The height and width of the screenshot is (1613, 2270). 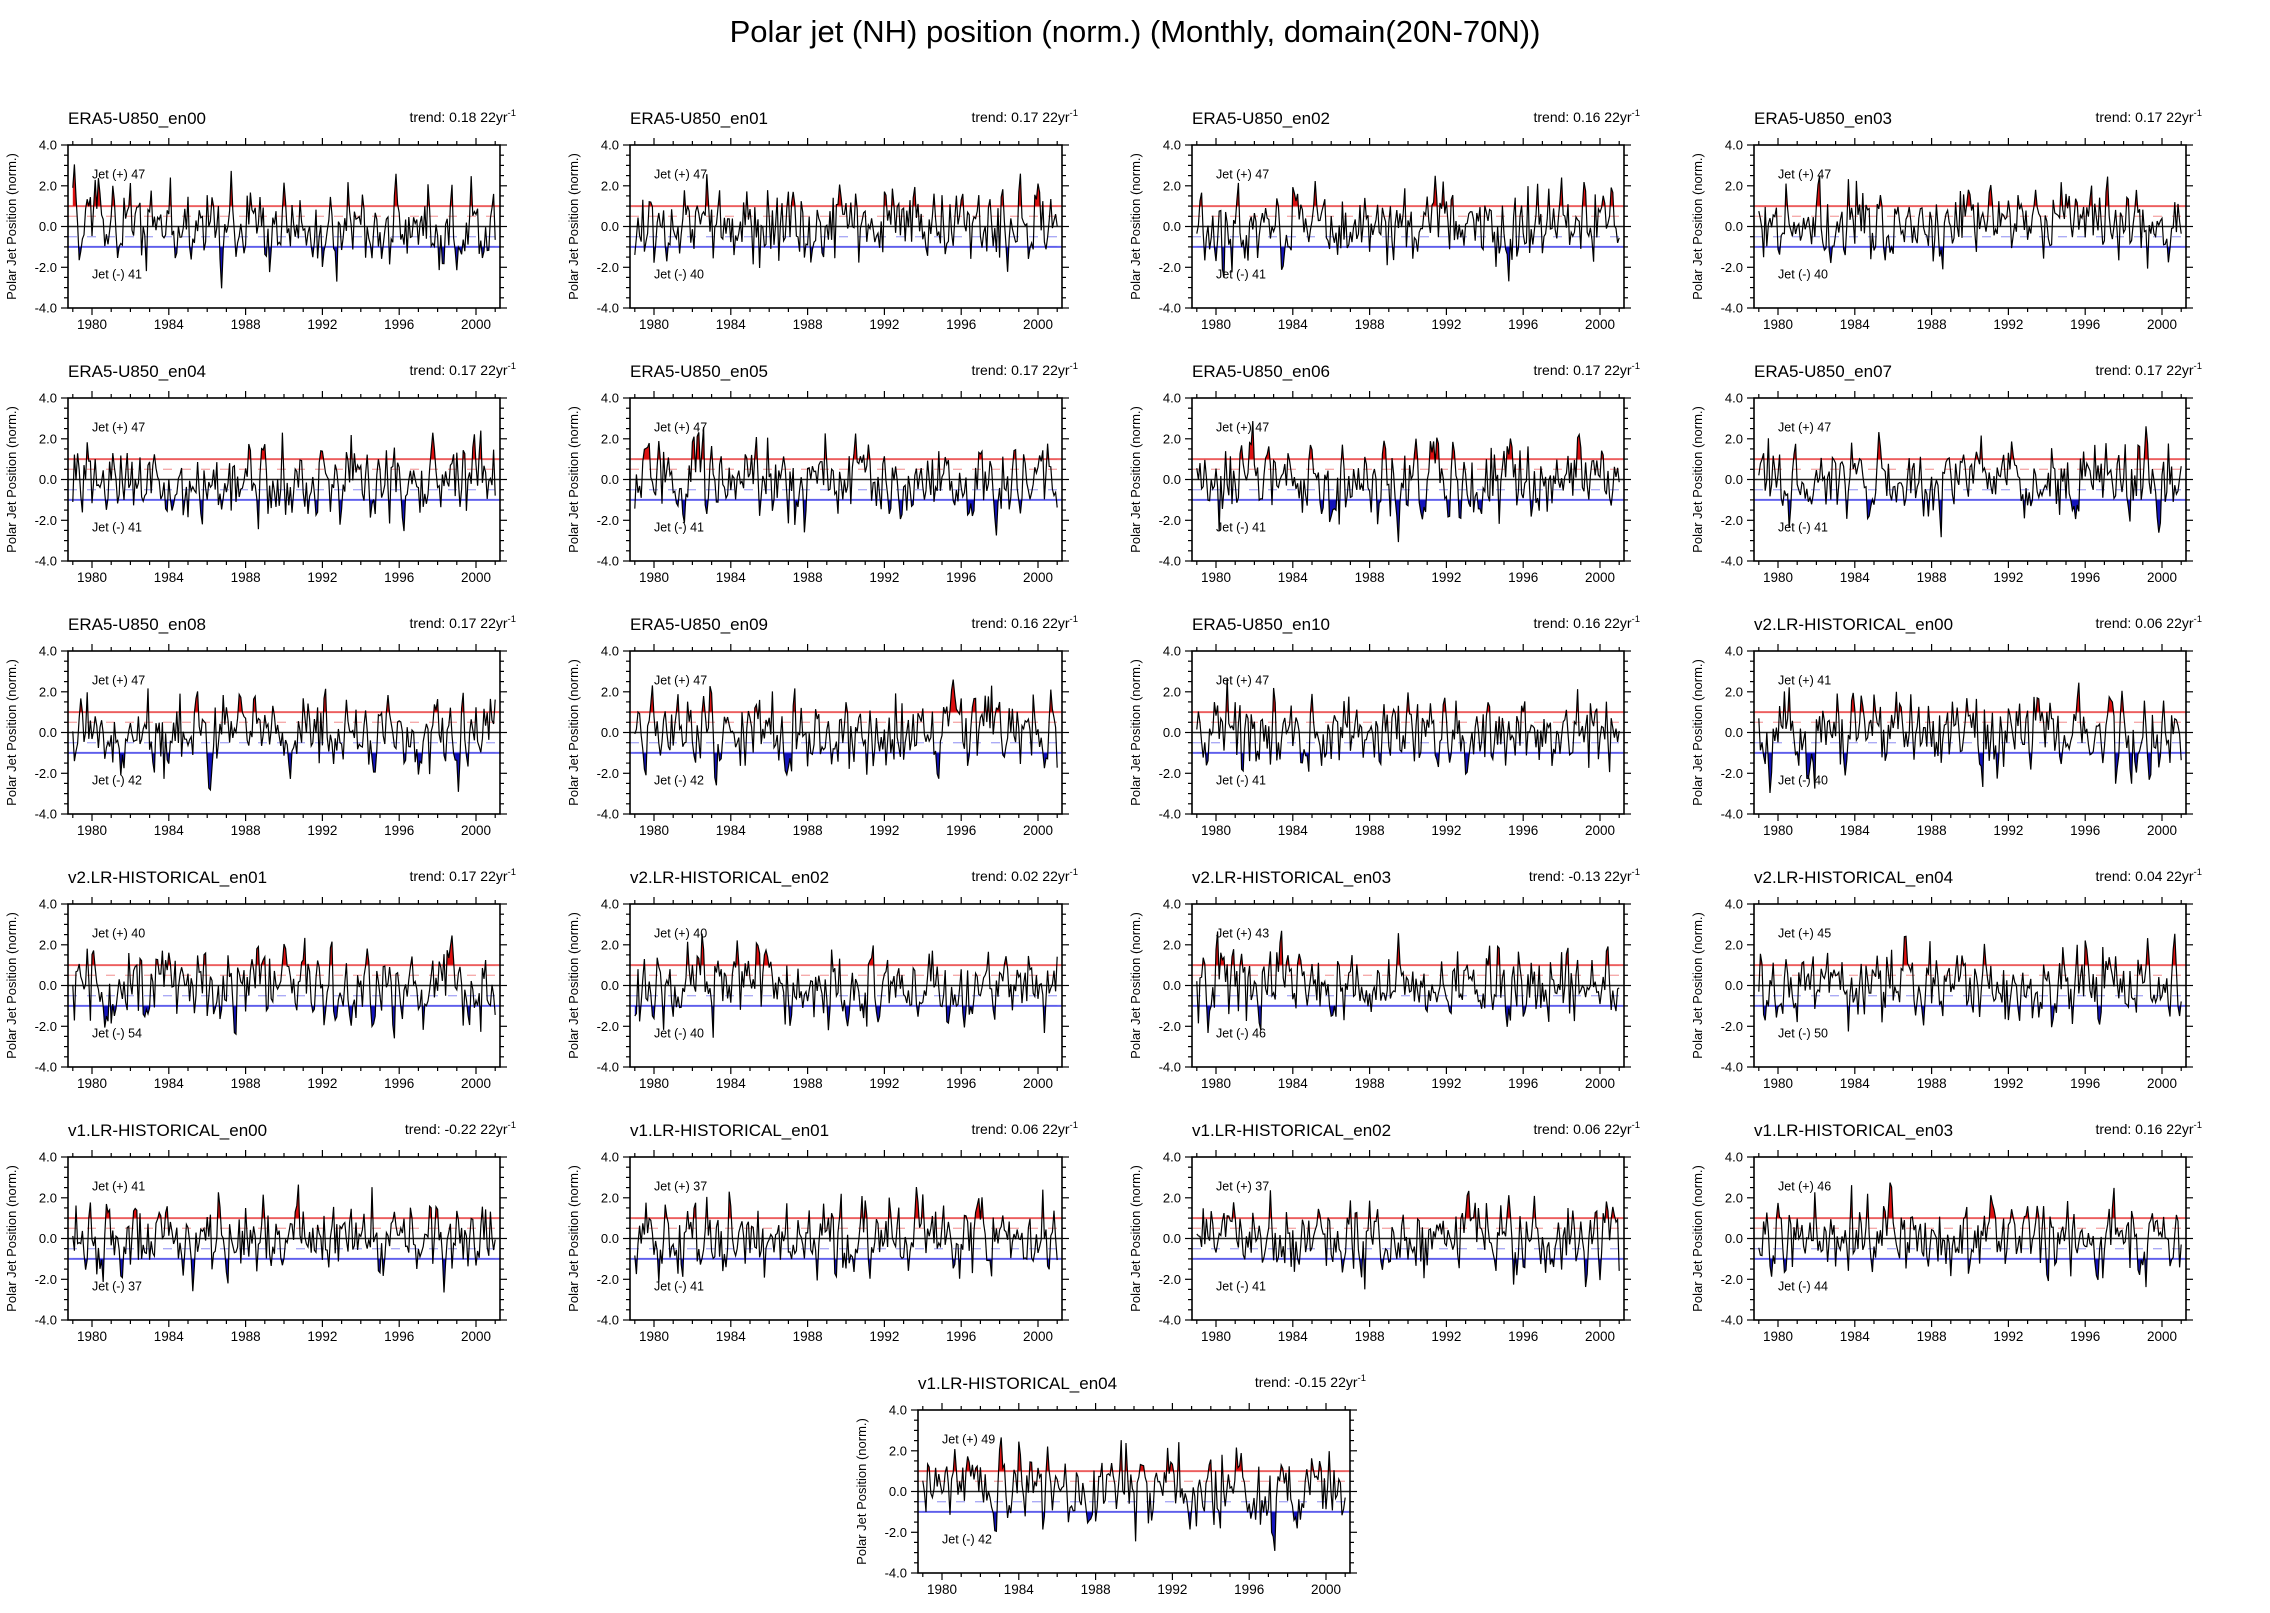 What do you see at coordinates (118, 934) in the screenshot?
I see `jet-plus-label: Jet (+) 40` at bounding box center [118, 934].